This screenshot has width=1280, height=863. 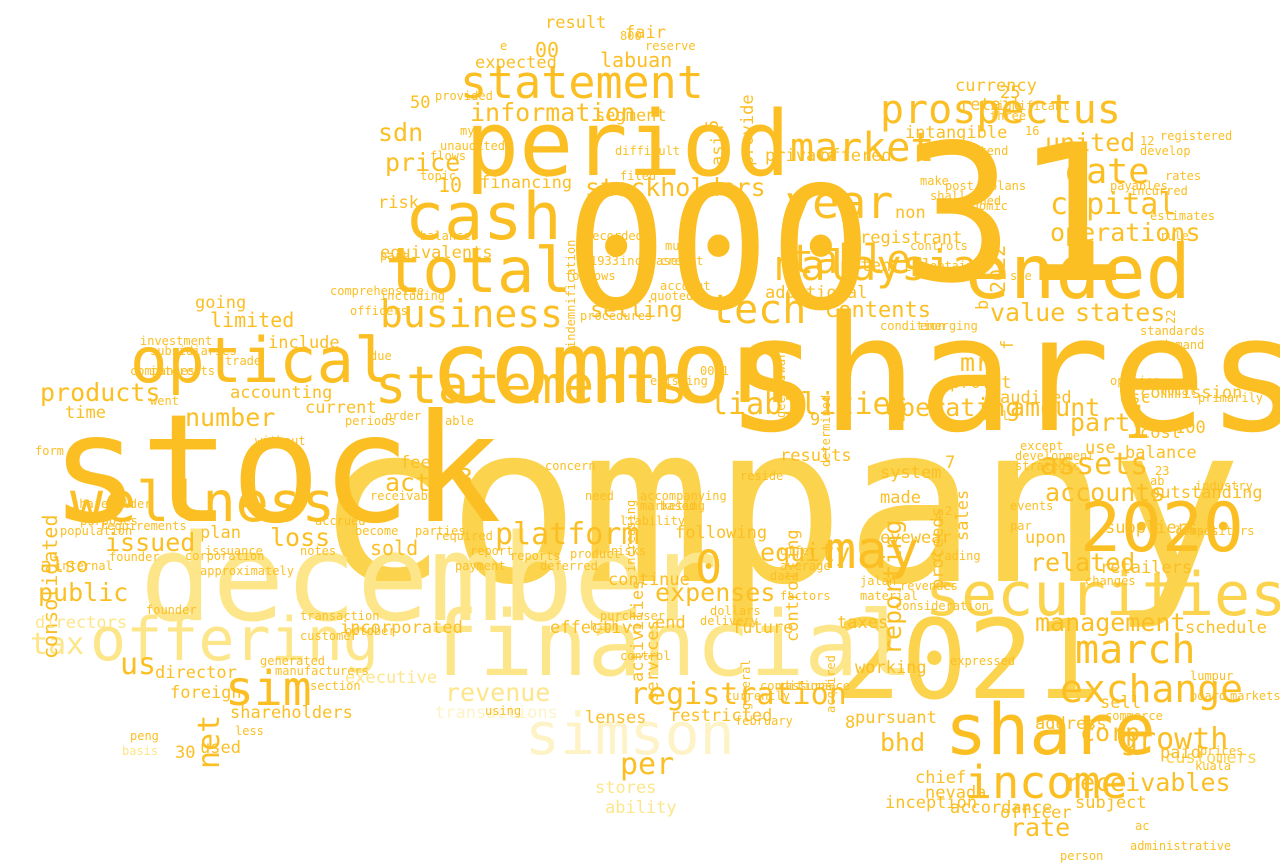 I want to click on word: taxes, so click(x=863, y=623).